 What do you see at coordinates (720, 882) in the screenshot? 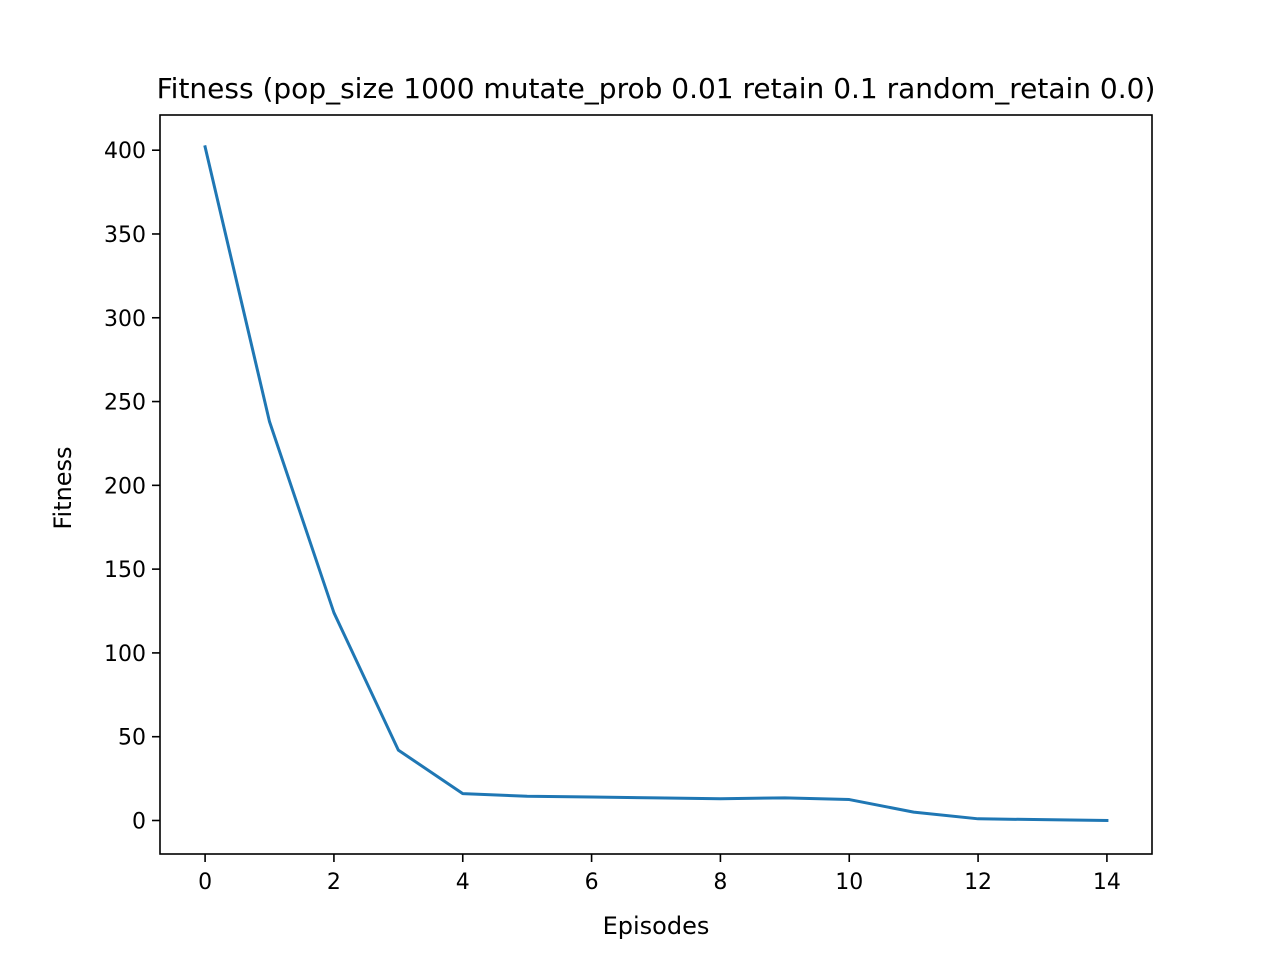
I see `x-tick-label: 8` at bounding box center [720, 882].